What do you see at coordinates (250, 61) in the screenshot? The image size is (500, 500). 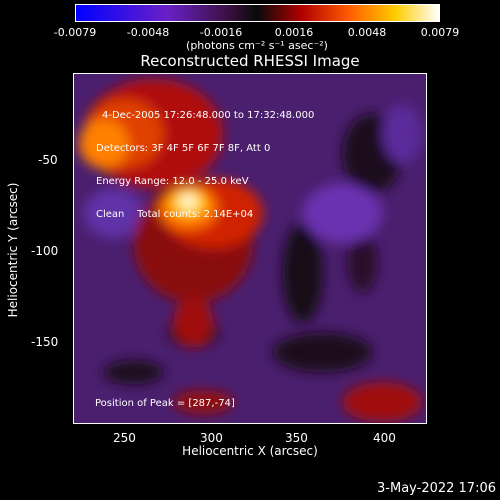 I see `plot-title: Reconstructed RHESSI Image` at bounding box center [250, 61].